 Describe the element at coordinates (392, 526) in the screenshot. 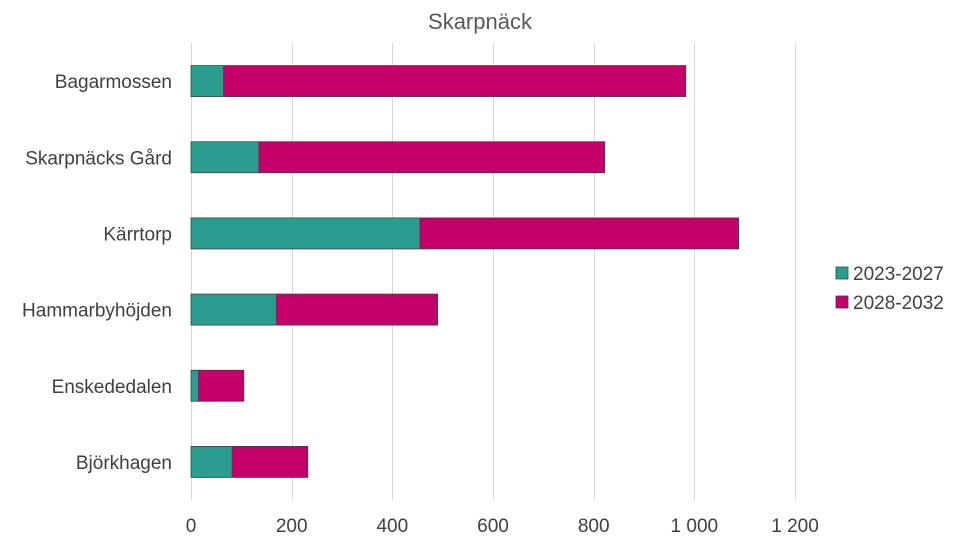

I see `x-tick-label: 400` at that location.